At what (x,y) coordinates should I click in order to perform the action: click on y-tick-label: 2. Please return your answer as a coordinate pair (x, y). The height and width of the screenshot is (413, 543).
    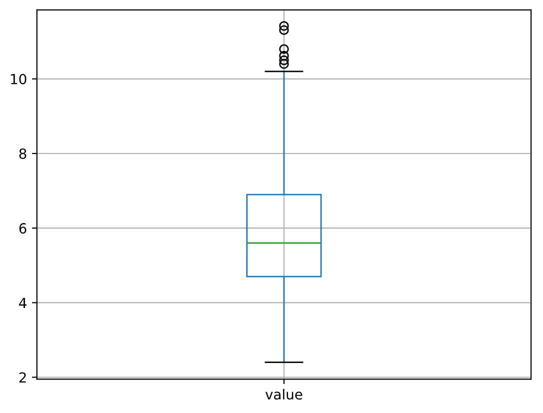
    Looking at the image, I should click on (22, 377).